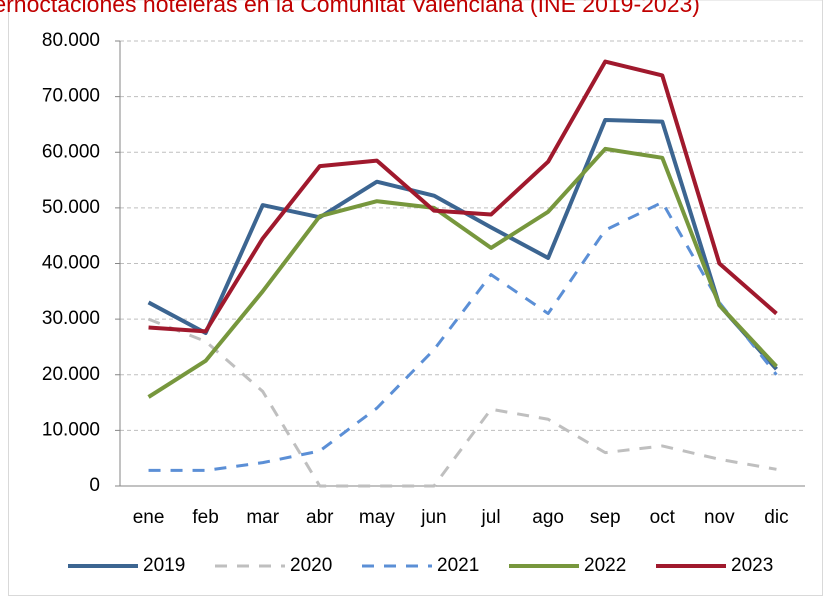 The height and width of the screenshot is (596, 823). What do you see at coordinates (71, 263) in the screenshot?
I see `y-tick-label: 40.000` at bounding box center [71, 263].